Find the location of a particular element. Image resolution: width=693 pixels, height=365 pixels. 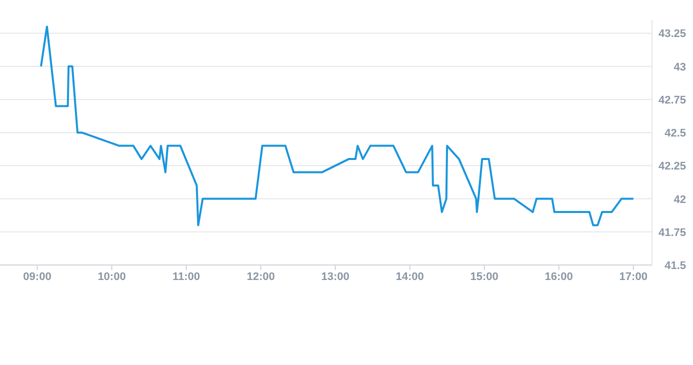

x-tick-label: 14:00 is located at coordinates (410, 276).